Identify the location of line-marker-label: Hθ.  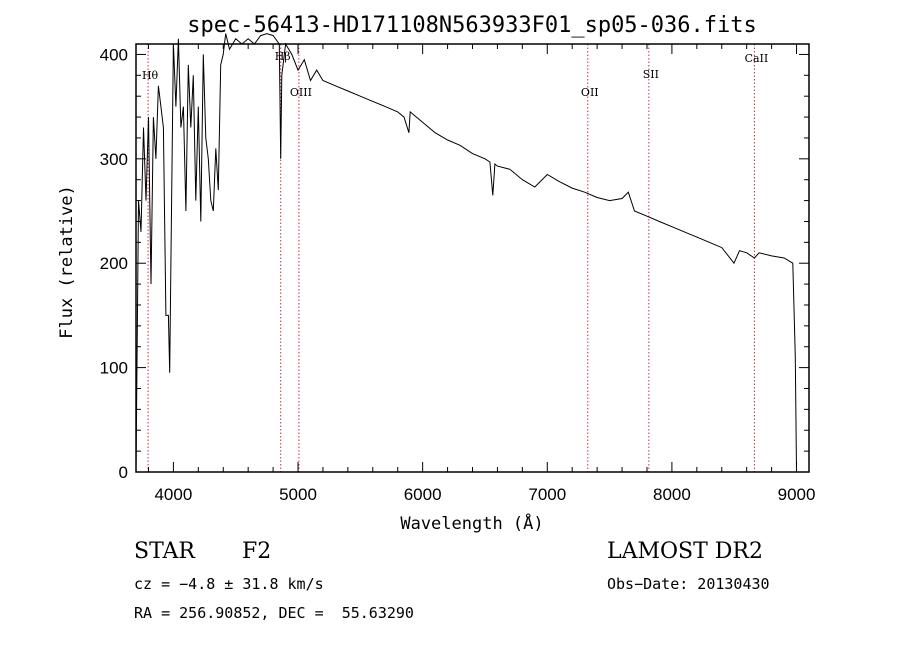
(150, 75).